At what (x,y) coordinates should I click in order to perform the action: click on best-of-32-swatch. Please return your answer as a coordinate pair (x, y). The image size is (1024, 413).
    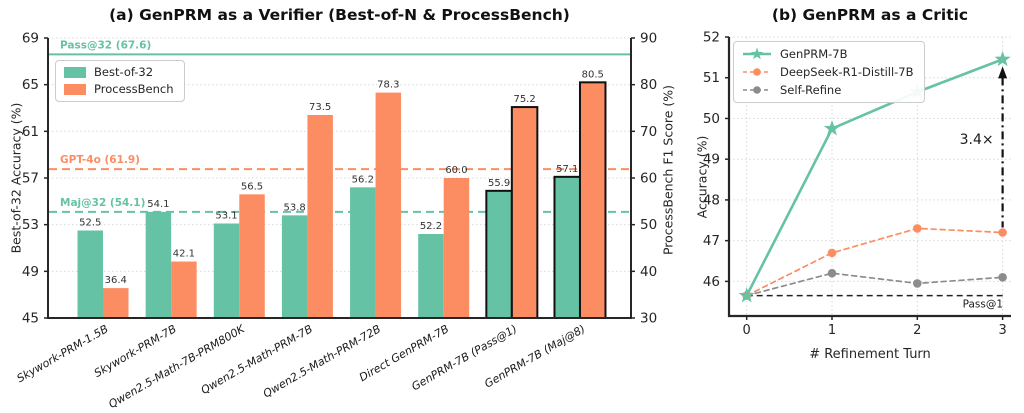
    Looking at the image, I should click on (75, 72).